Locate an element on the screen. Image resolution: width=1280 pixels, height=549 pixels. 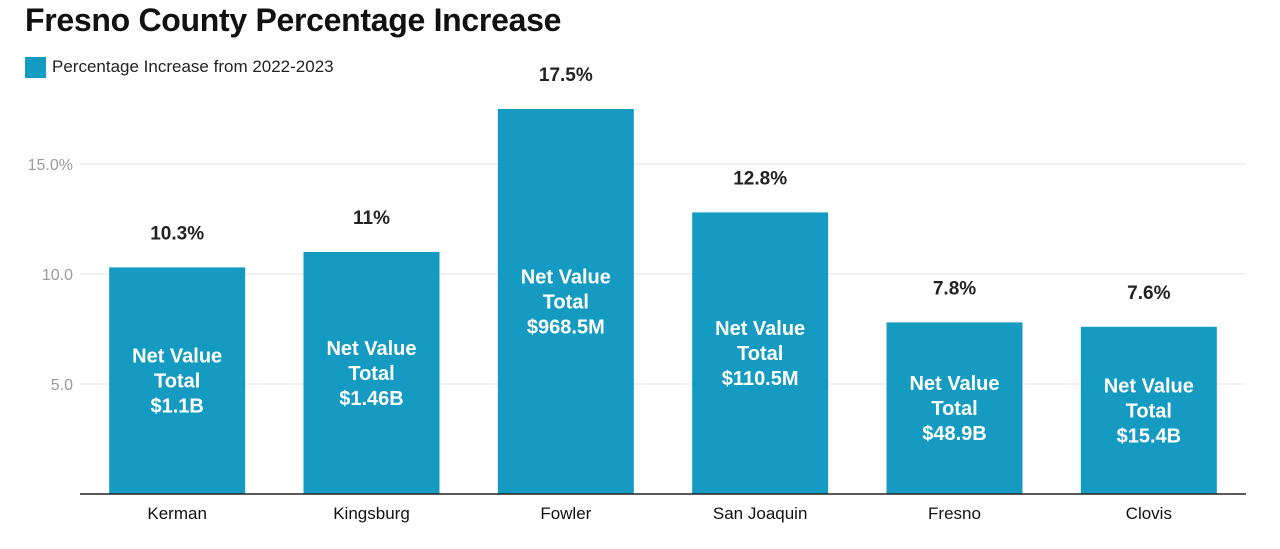
data-label: 11% is located at coordinates (371, 218).